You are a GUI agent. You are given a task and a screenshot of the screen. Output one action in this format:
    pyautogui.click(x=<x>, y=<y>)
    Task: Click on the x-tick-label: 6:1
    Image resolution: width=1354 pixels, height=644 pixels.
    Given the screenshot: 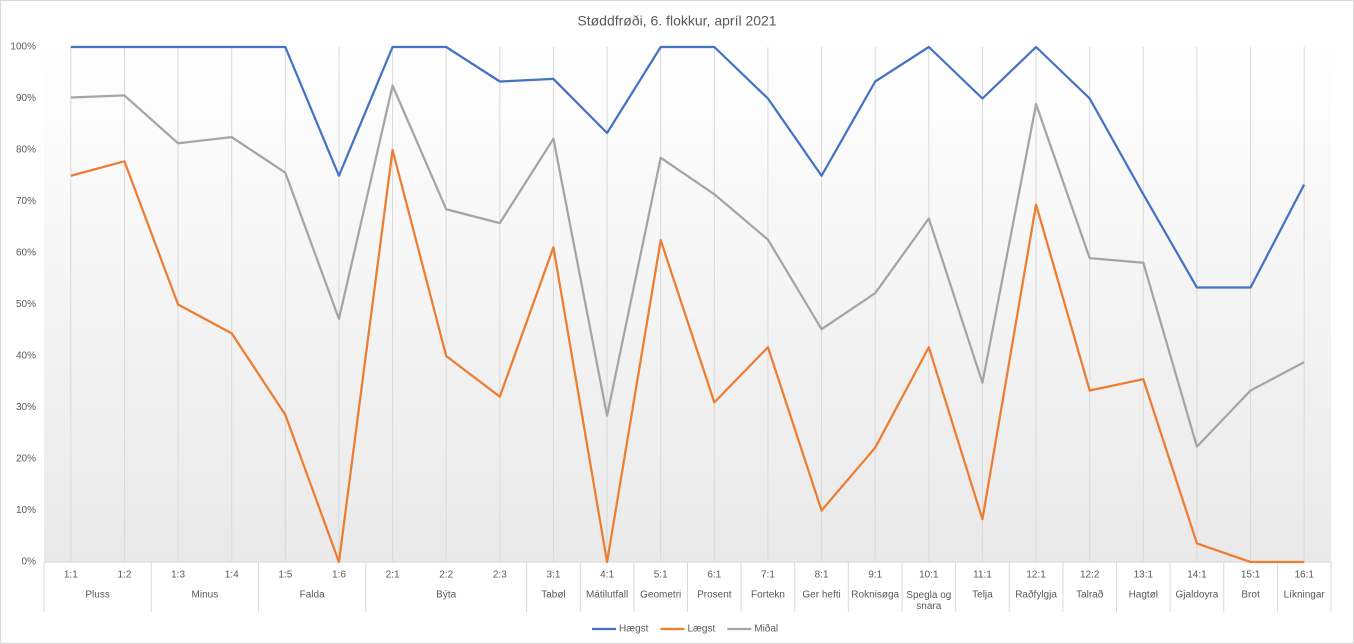 What is the action you would take?
    pyautogui.click(x=714, y=575)
    